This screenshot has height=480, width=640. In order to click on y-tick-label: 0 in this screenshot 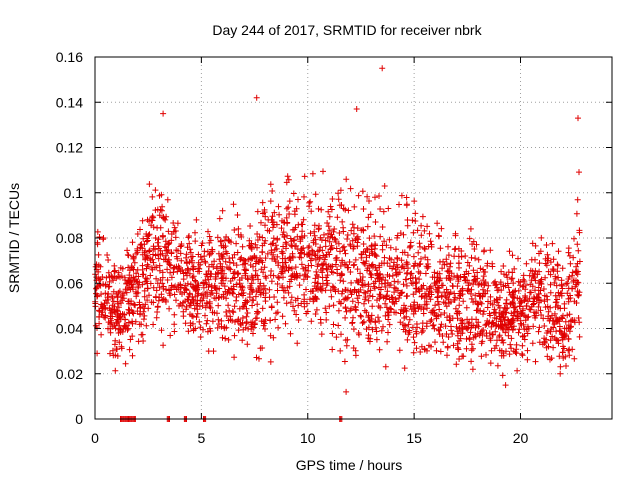, I will do `click(79, 419)`.